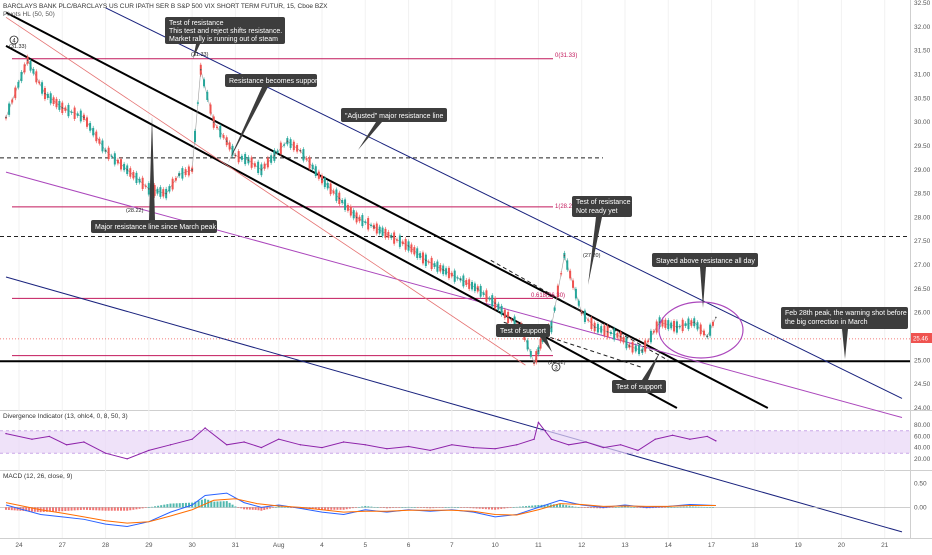 This screenshot has width=932, height=555. What do you see at coordinates (922, 436) in the screenshot?
I see `divergence-axis-tick-label: 60.00` at bounding box center [922, 436].